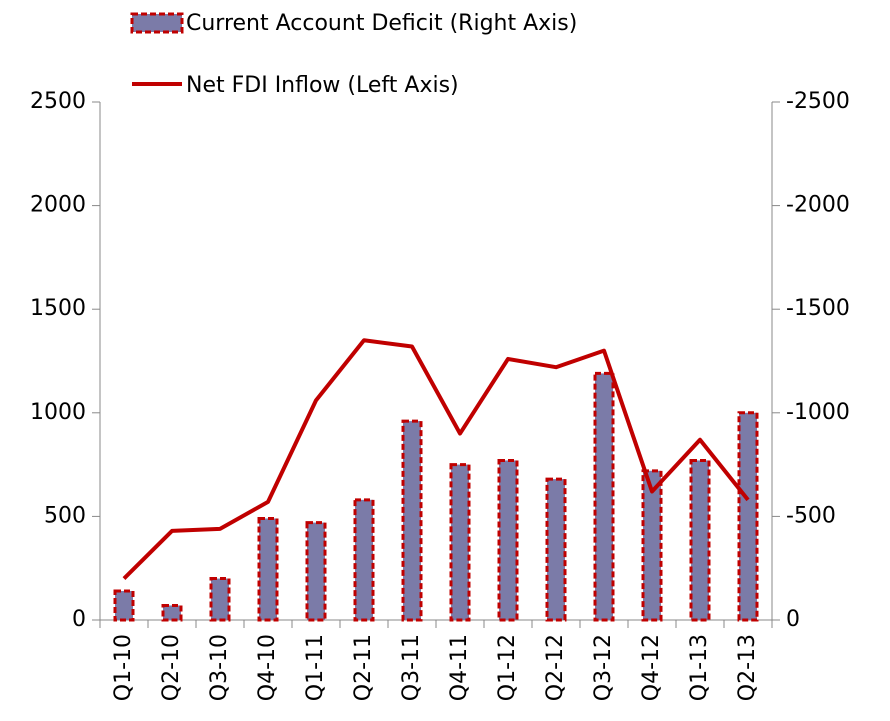 This screenshot has height=721, width=890. Describe the element at coordinates (818, 412) in the screenshot. I see `y2-tick-label: -1000` at that location.